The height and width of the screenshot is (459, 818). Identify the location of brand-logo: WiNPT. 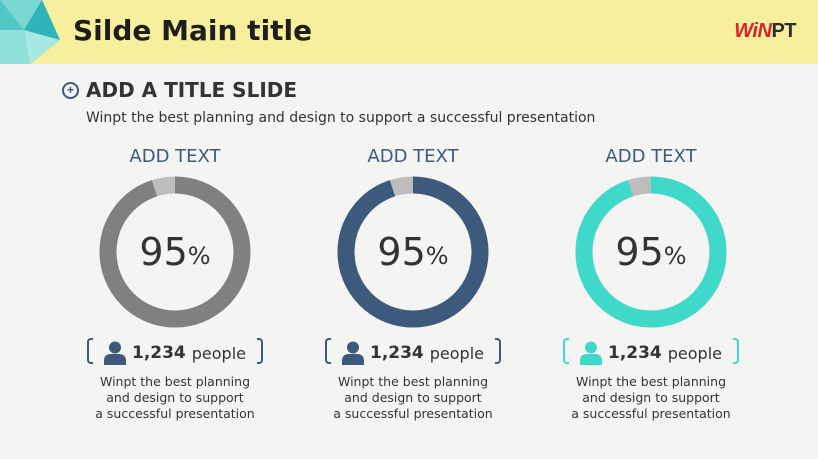
(765, 31).